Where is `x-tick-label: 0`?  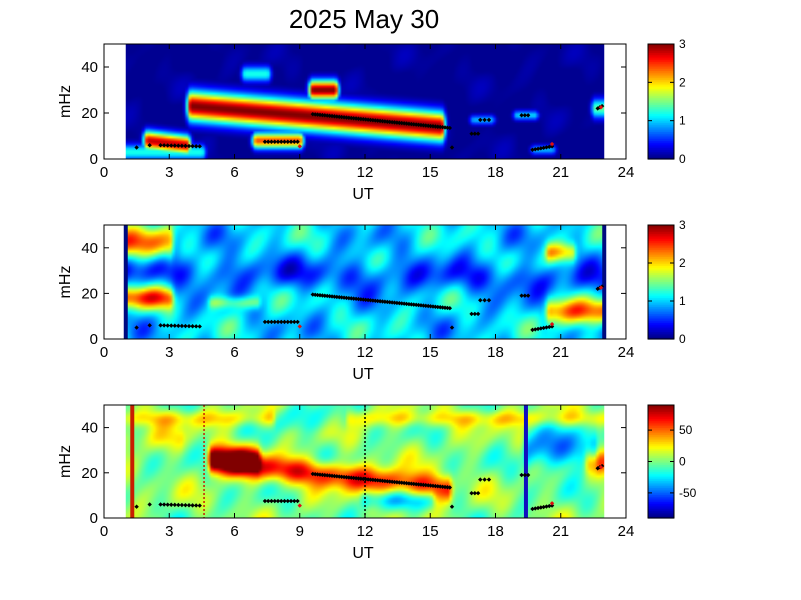 x-tick-label: 0 is located at coordinates (104, 172).